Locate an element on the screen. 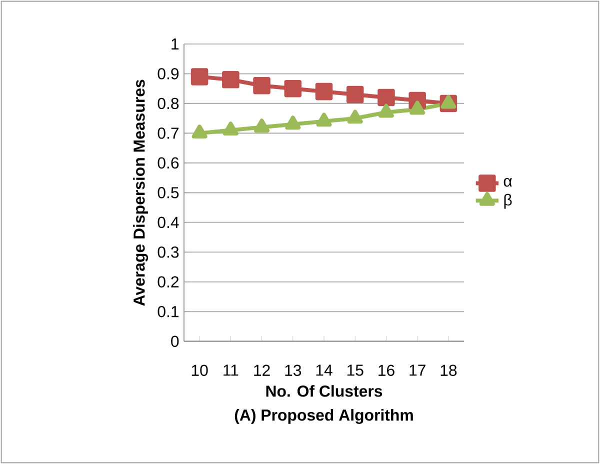 Image resolution: width=600 pixels, height=464 pixels. y-tick-label: 0.5 is located at coordinates (168, 192).